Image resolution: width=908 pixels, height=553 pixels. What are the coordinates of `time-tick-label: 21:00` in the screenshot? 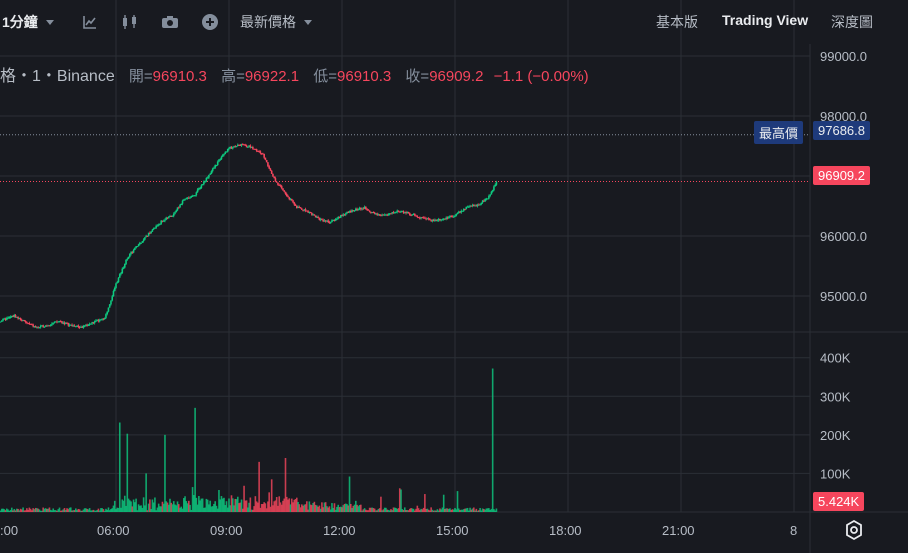 It's located at (678, 530).